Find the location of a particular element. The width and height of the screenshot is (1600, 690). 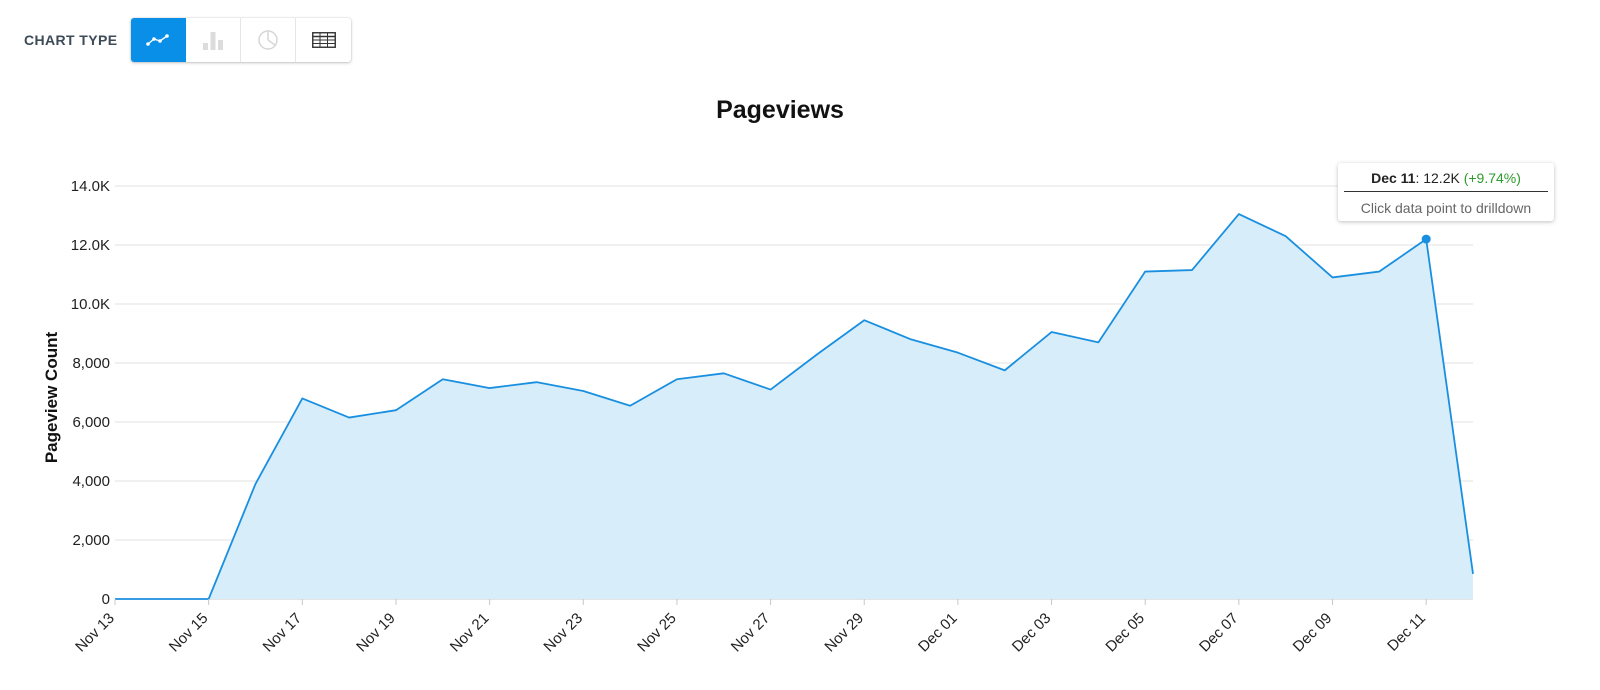

y-tick-label: 2,000 is located at coordinates (91, 540).